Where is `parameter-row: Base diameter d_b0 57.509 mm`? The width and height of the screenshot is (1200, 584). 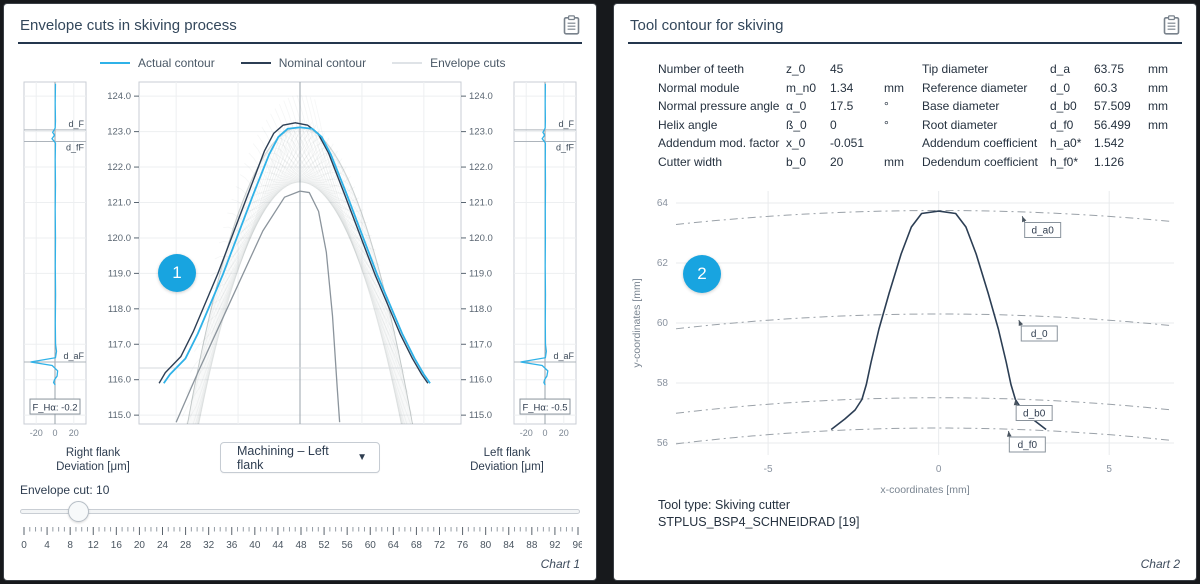
parameter-row: Base diameter d_b0 57.509 mm is located at coordinates (1047, 106).